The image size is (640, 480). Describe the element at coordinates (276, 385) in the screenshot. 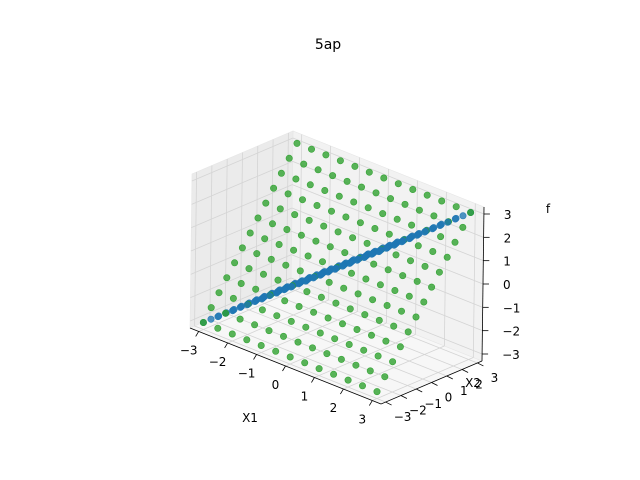

I see `x-tick-label: 0` at that location.